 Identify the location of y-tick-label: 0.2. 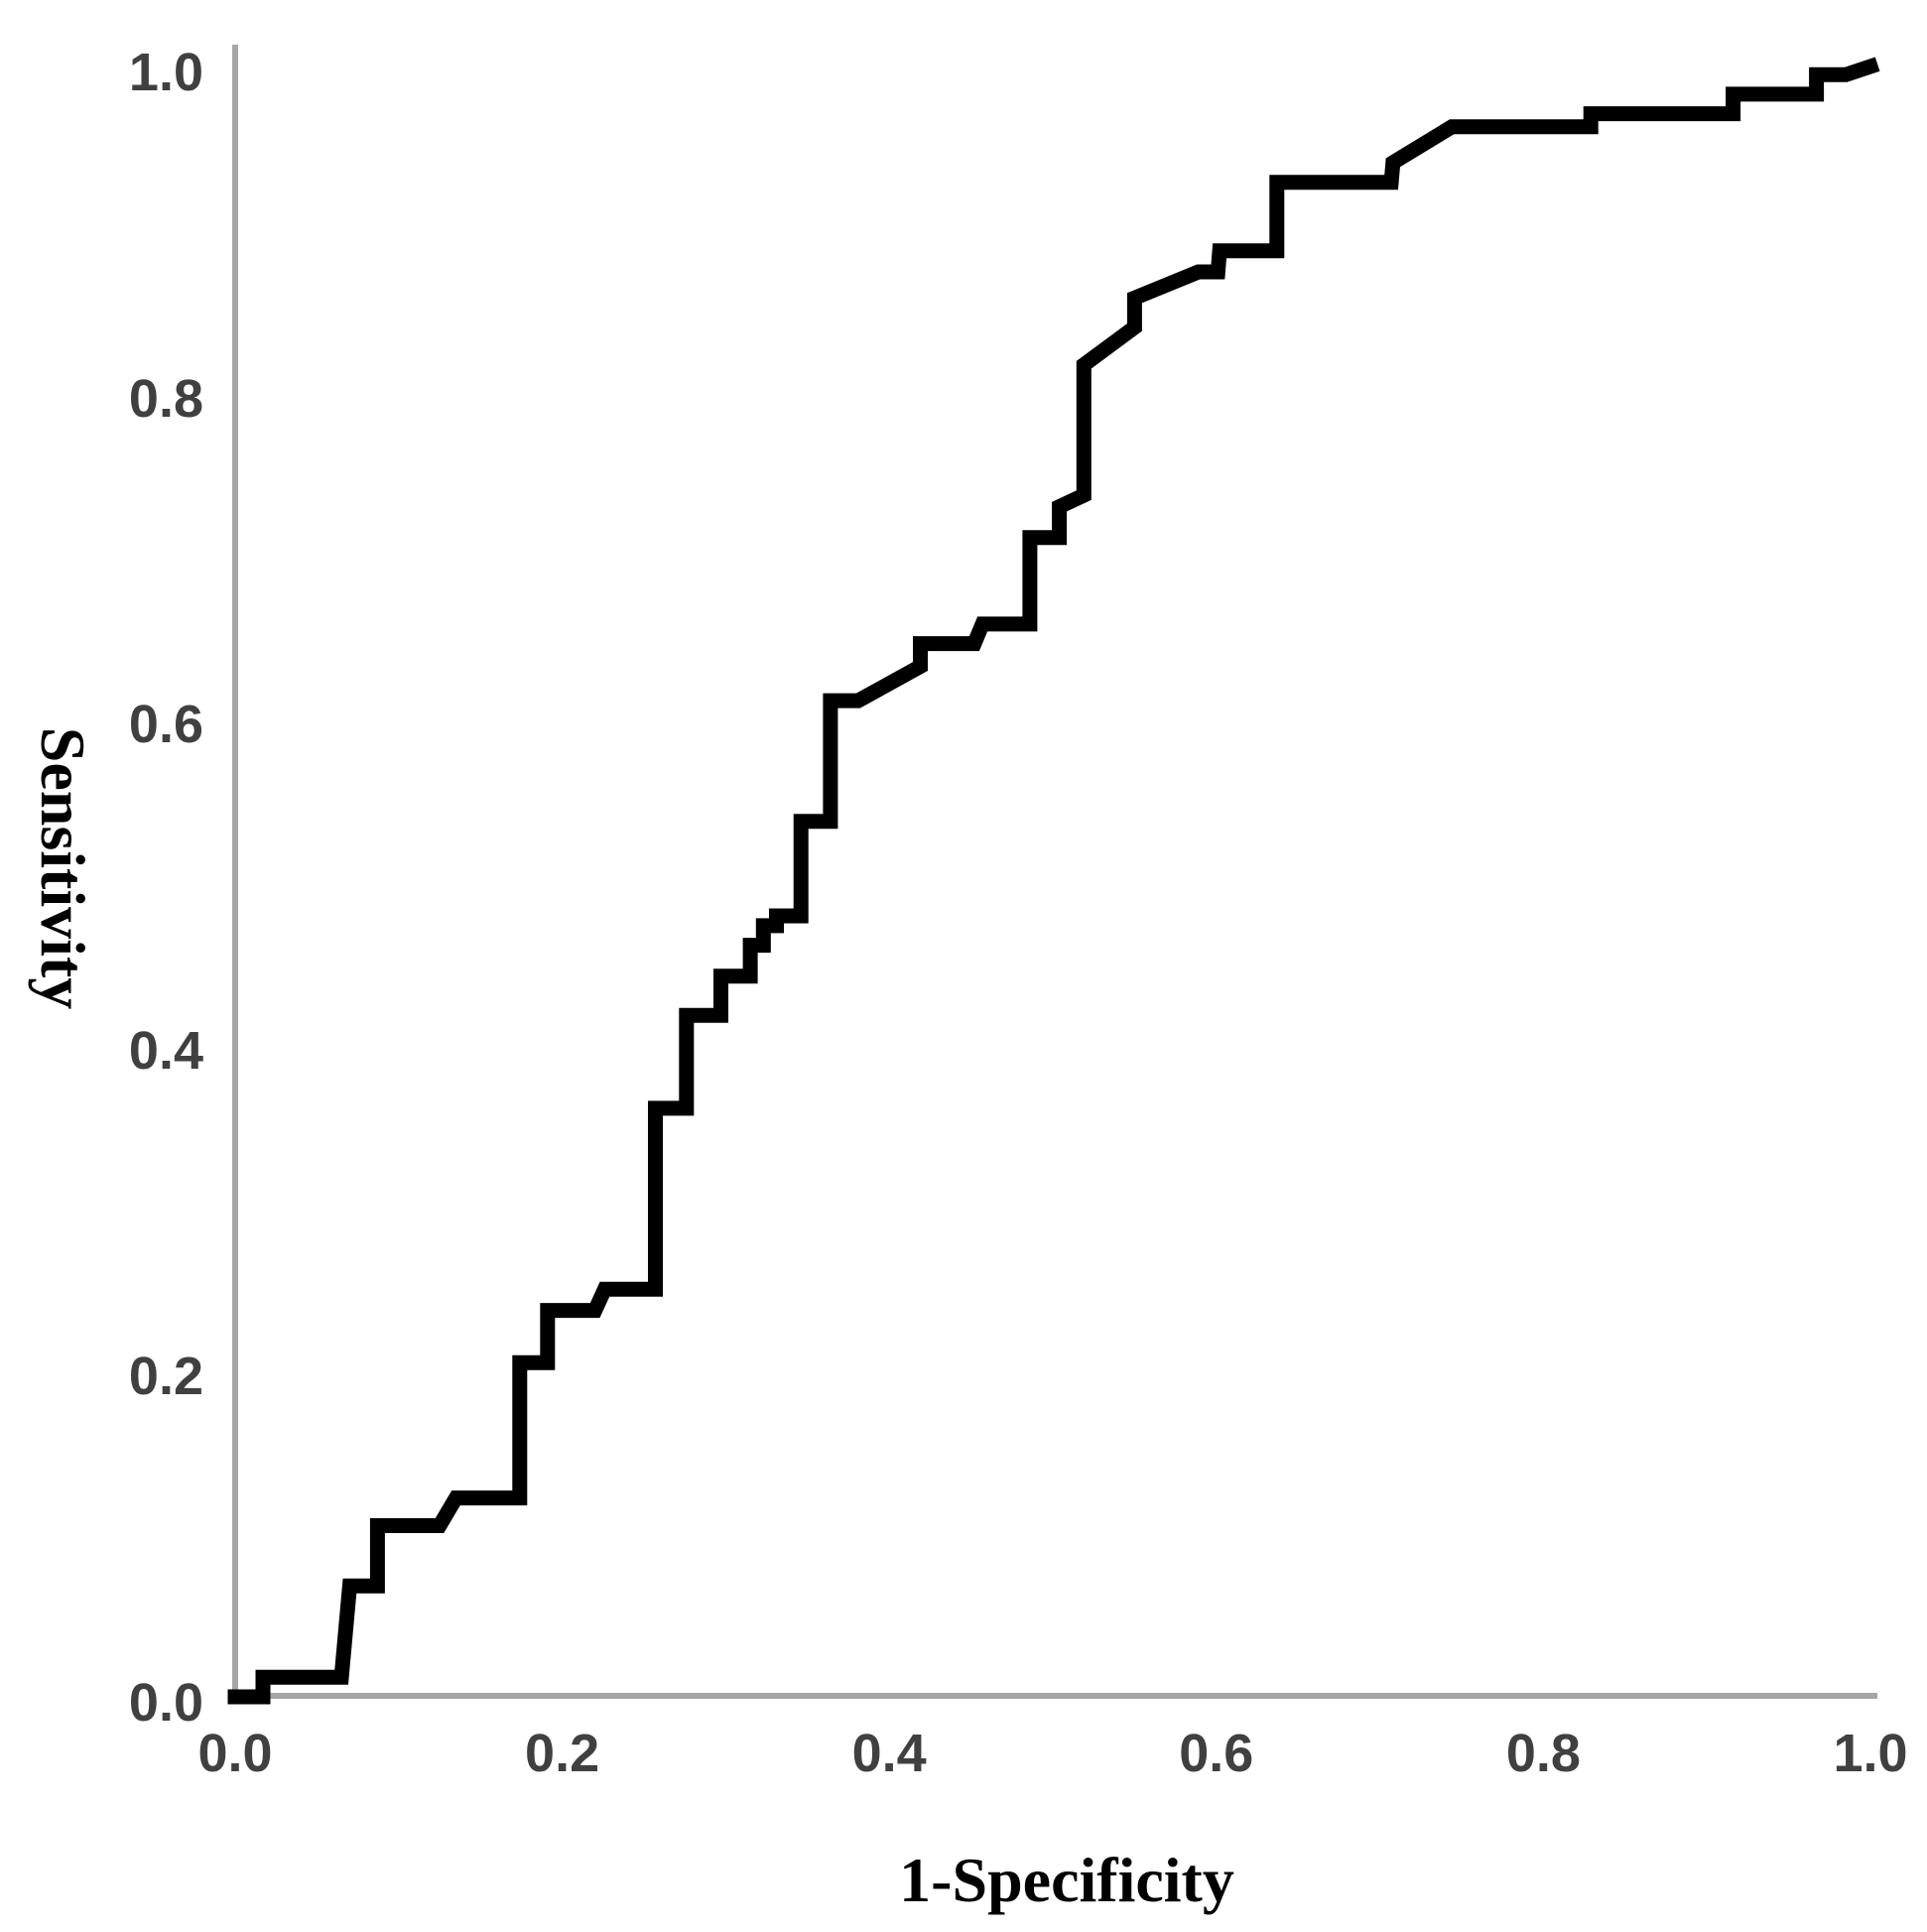
(165, 1377).